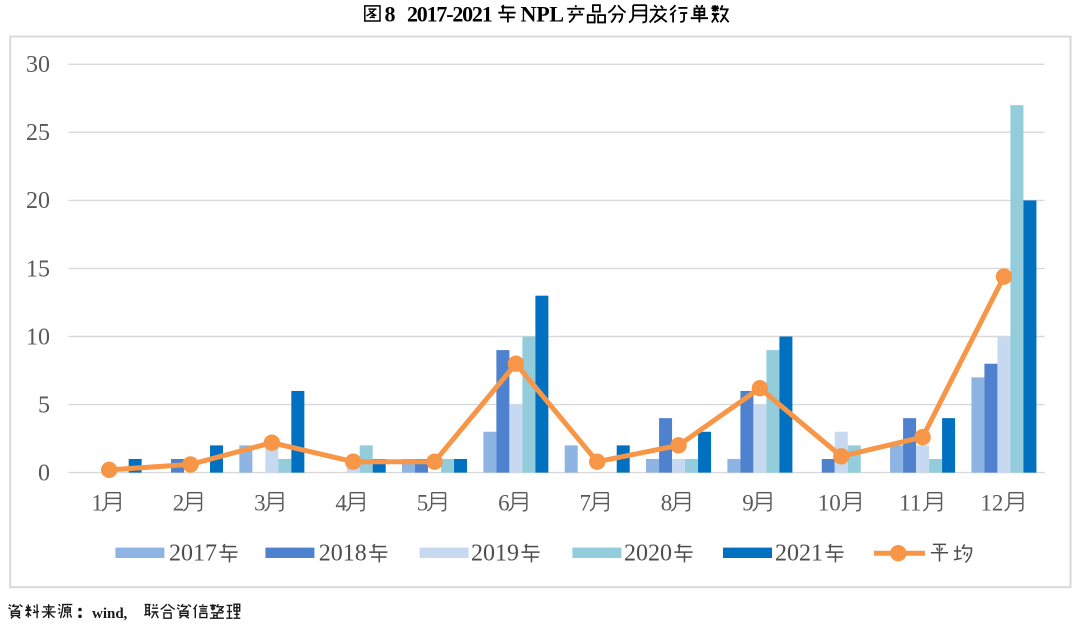  What do you see at coordinates (495, 553) in the screenshot?
I see `svg-text: 2019` at bounding box center [495, 553].